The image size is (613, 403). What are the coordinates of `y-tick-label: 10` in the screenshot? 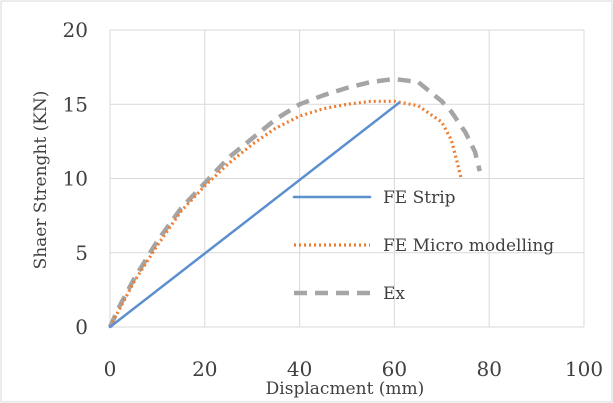 It's located at (75, 179).